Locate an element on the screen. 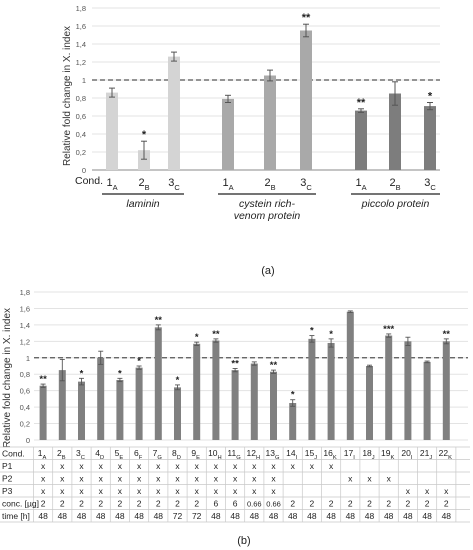 This screenshot has width=473, height=550. panel-b-condition-label-subscript: A is located at coordinates (45, 458).